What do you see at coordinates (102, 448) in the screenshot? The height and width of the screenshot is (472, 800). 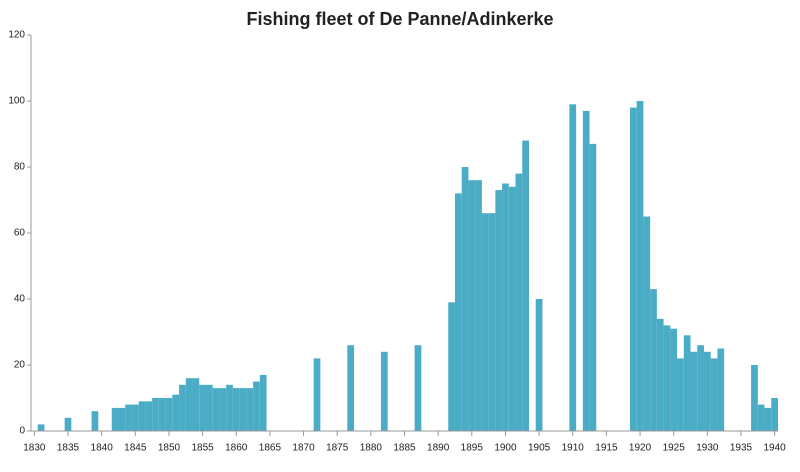 I see `x-tick-label: 1840` at bounding box center [102, 448].